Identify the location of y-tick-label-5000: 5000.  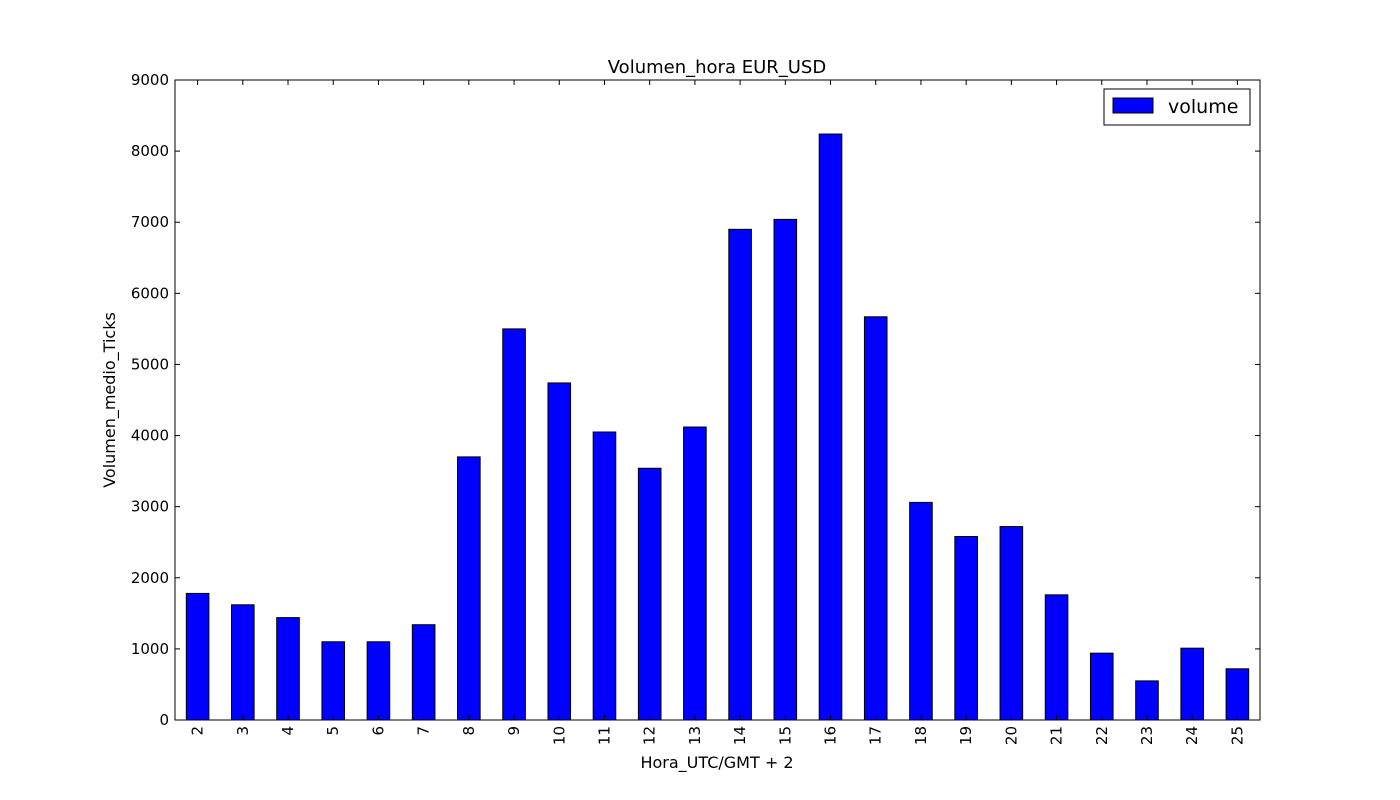
(150, 364).